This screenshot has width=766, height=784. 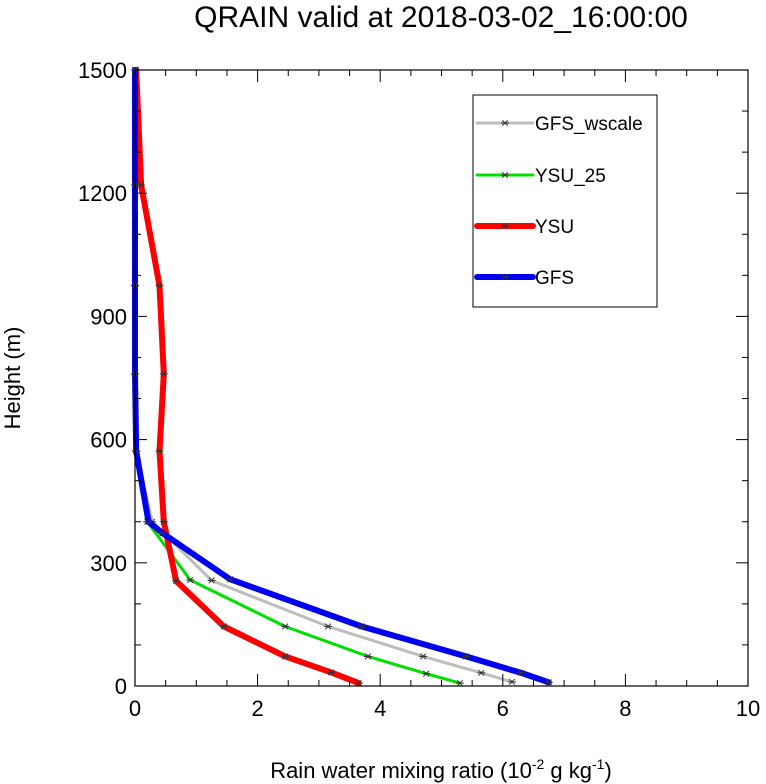 I want to click on x-axis-label: Rain water mixing ratio (10-2 g kg-1), so click(x=441, y=769).